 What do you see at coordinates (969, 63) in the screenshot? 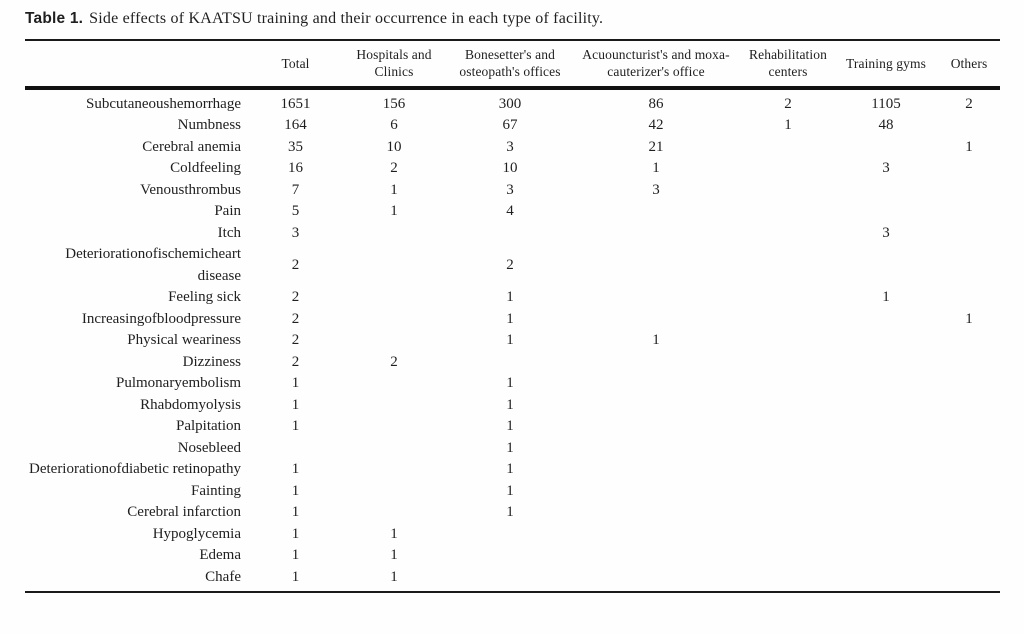
I see `column-header: Others` at bounding box center [969, 63].